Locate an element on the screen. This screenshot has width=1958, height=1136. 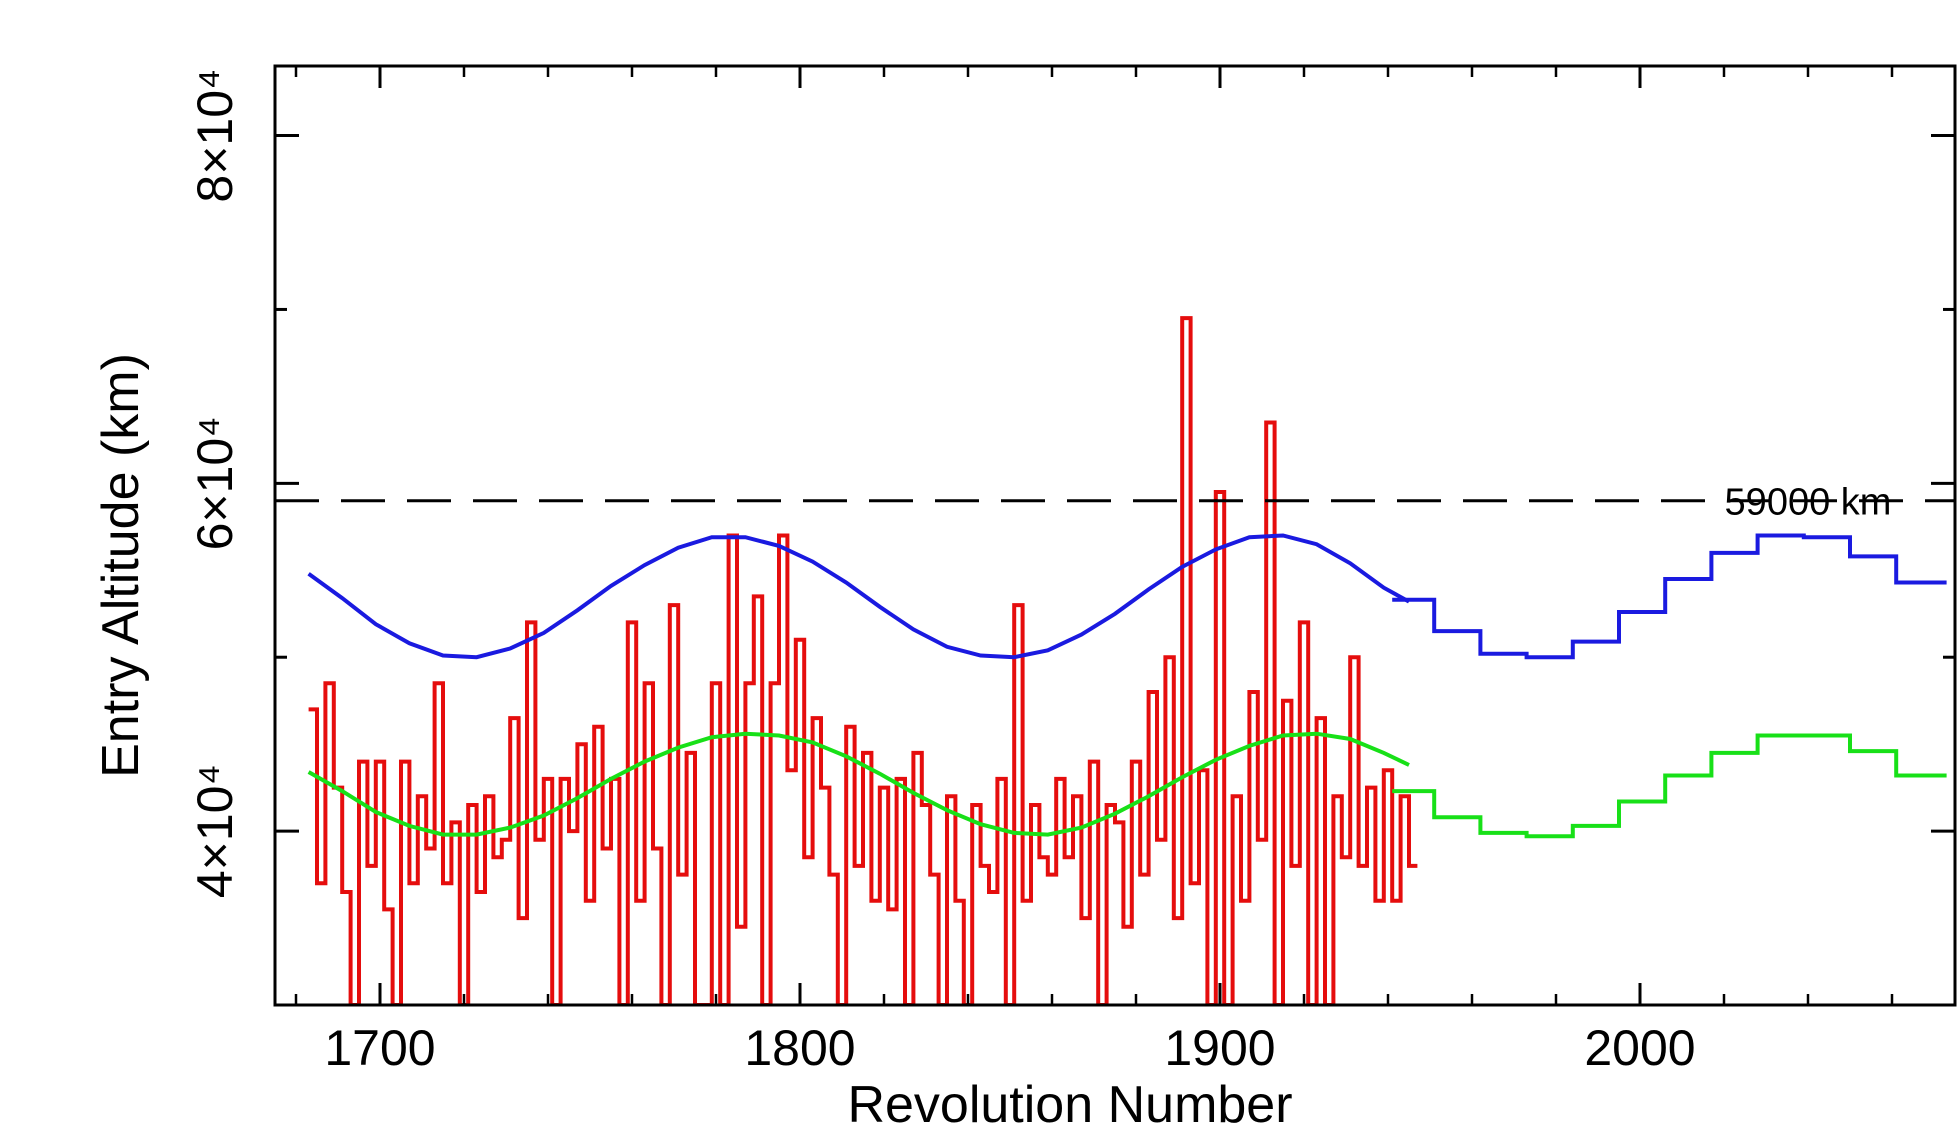
x-tick-label: 2000 is located at coordinates (1639, 1048).